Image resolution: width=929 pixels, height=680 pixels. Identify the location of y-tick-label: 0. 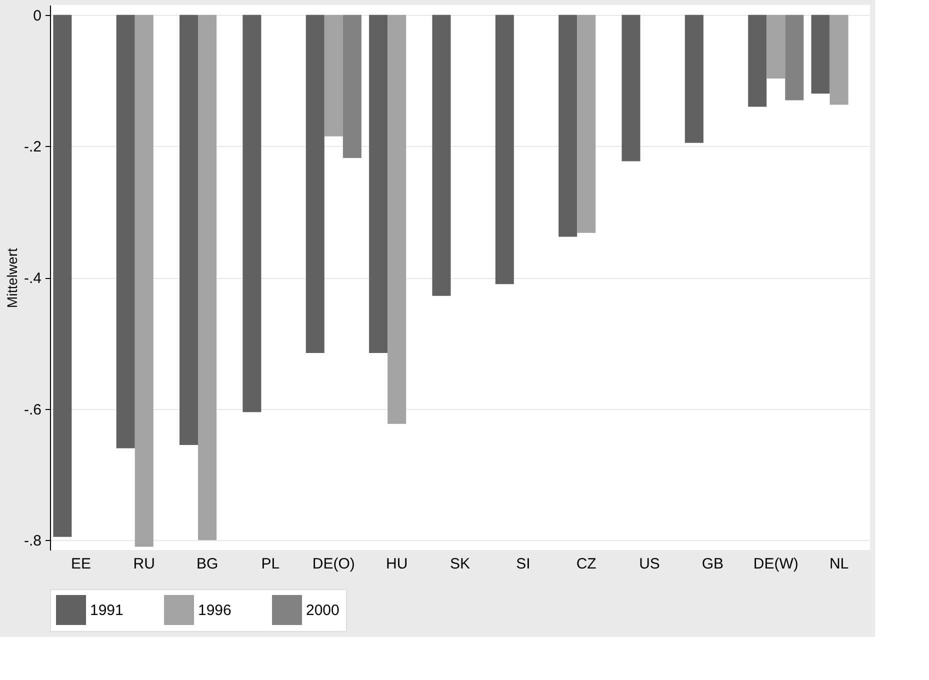
(37, 15).